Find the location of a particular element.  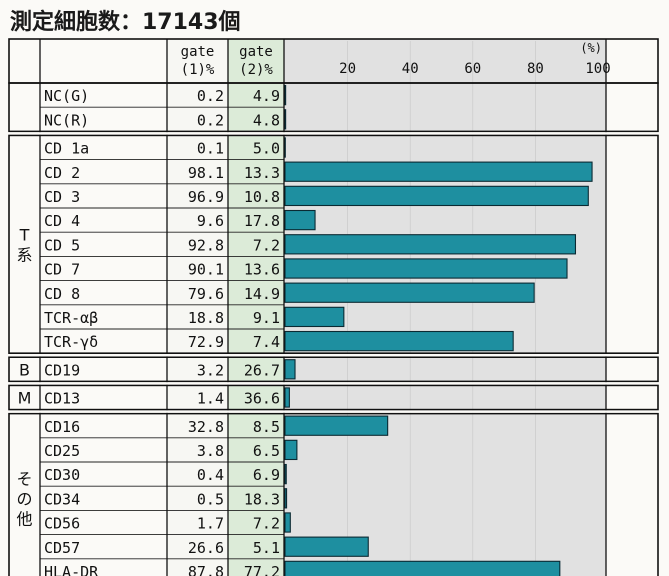

gate1-value: 90.1 is located at coordinates (206, 270).